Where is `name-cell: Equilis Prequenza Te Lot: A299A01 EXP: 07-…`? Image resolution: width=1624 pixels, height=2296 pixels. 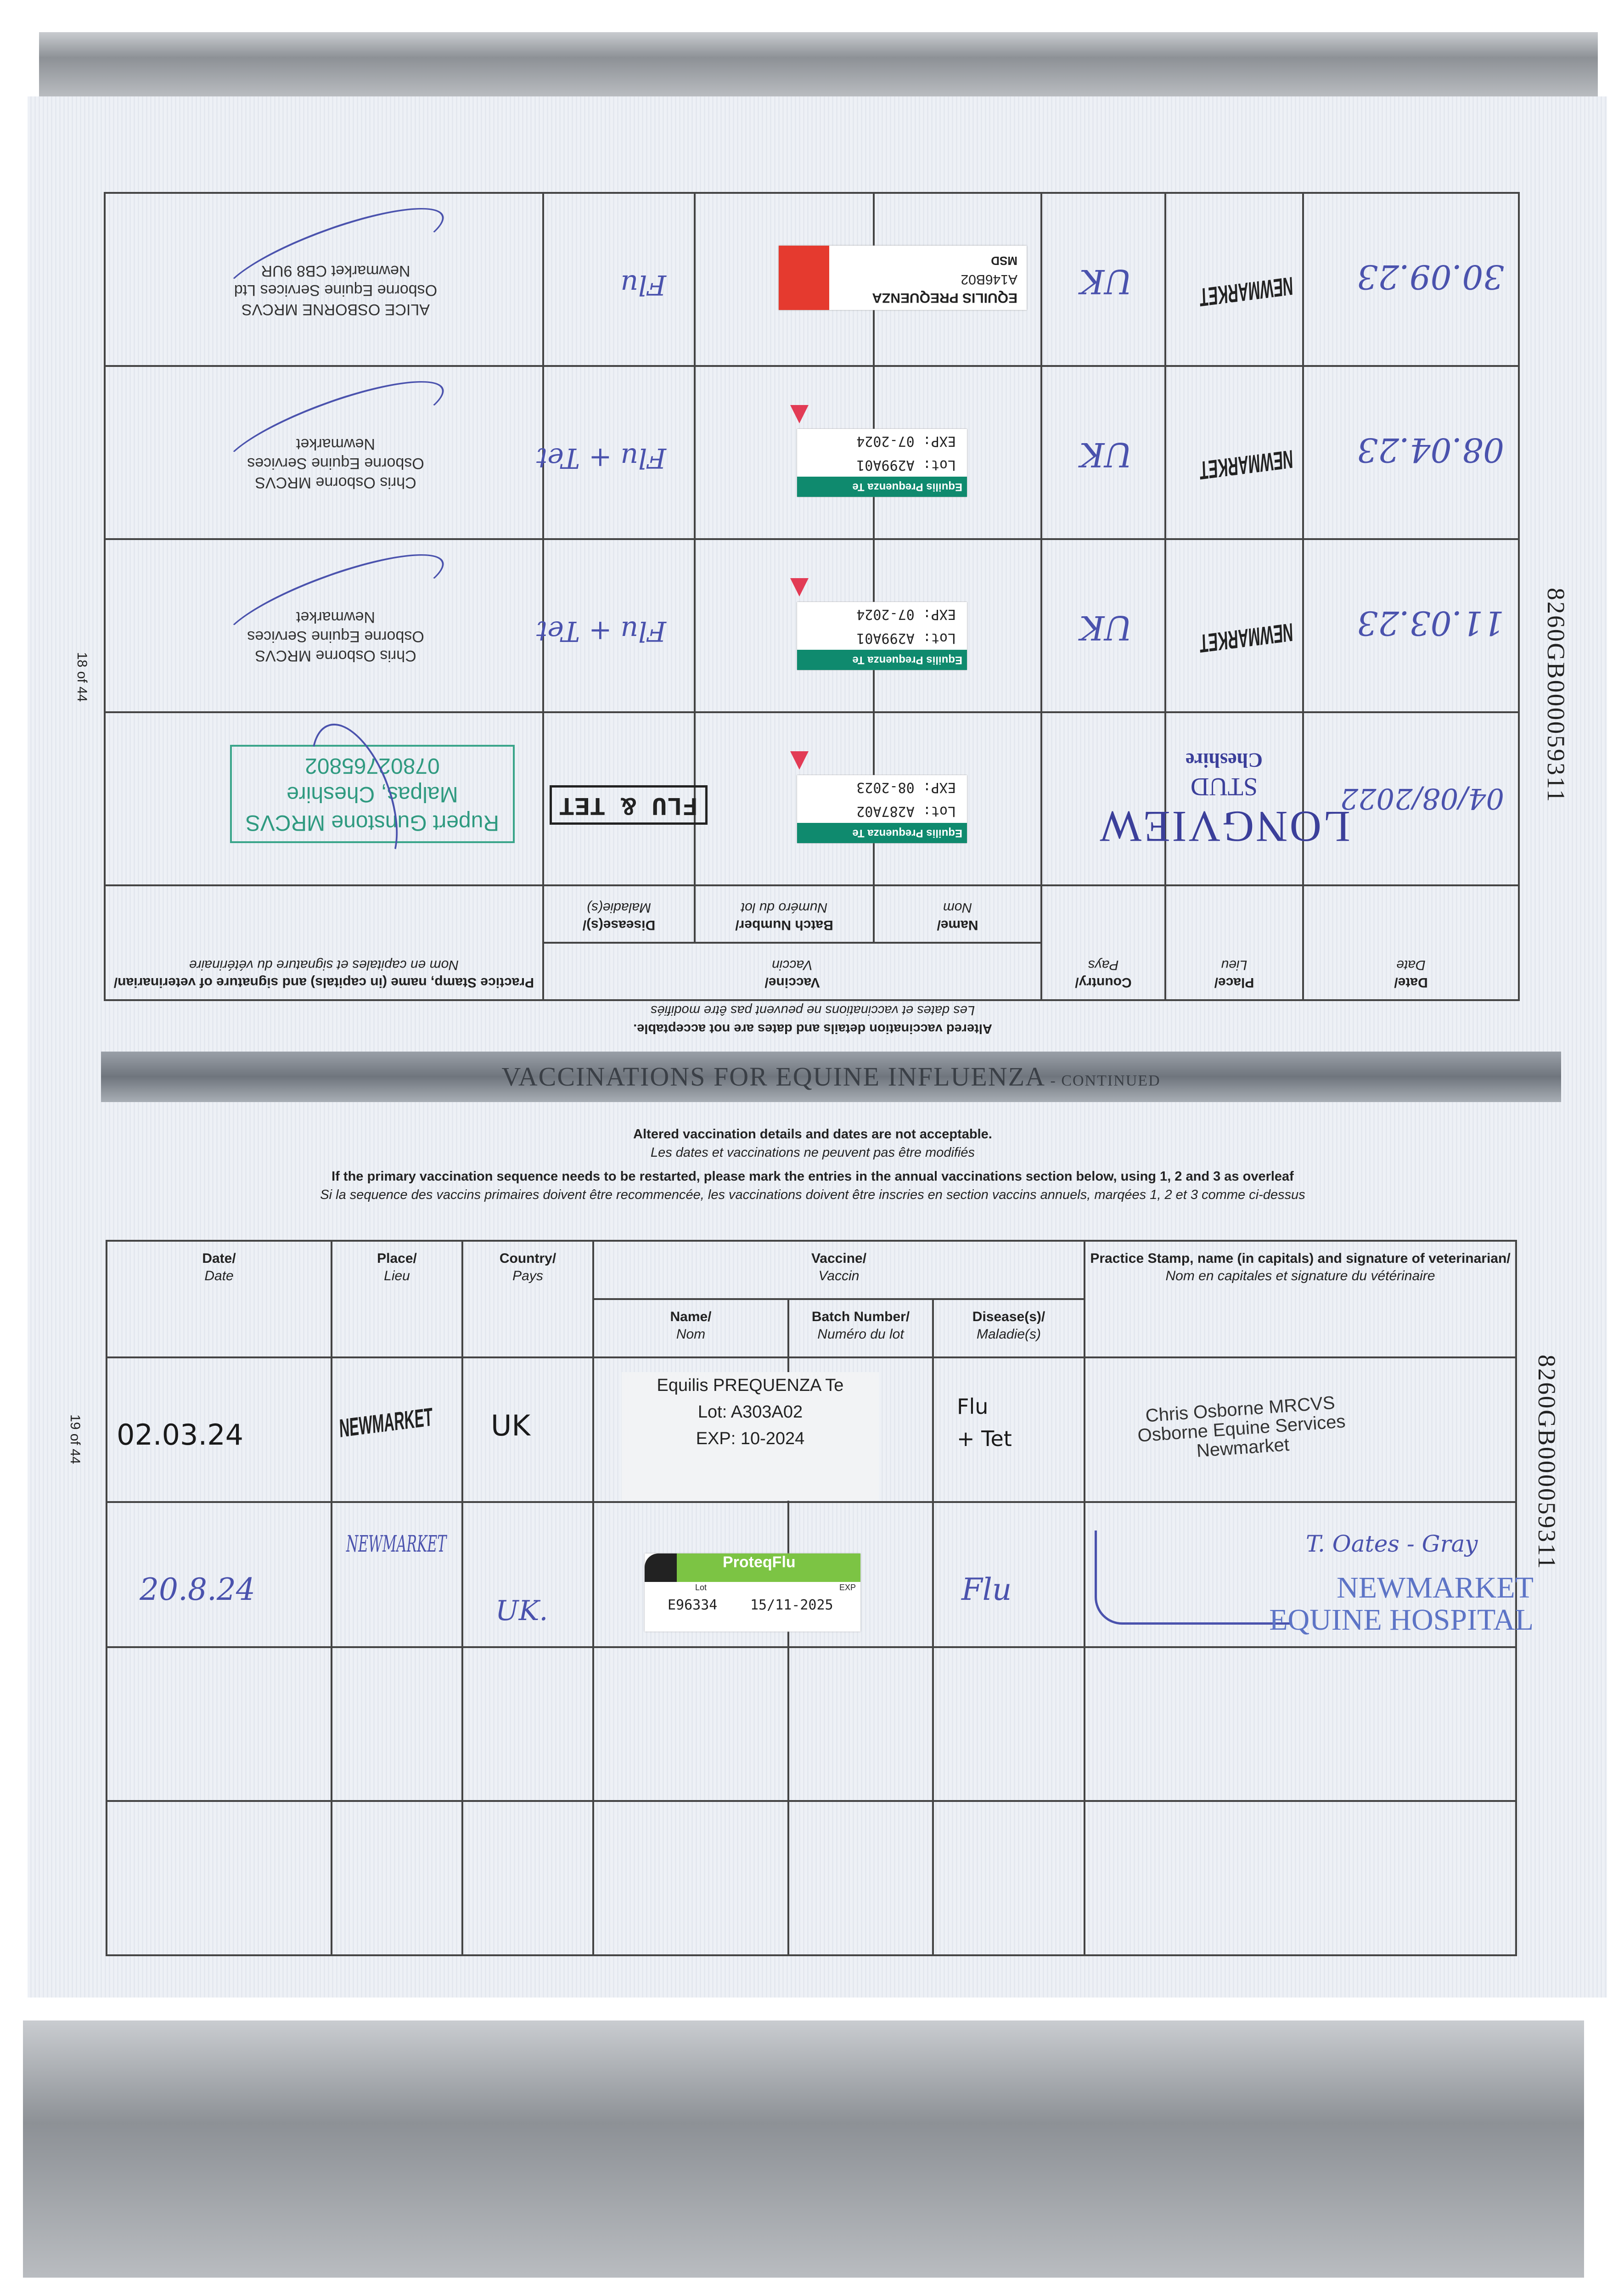 name-cell: Equilis Prequenza Te Lot: A299A01 EXP: 07-… is located at coordinates (919, 452).